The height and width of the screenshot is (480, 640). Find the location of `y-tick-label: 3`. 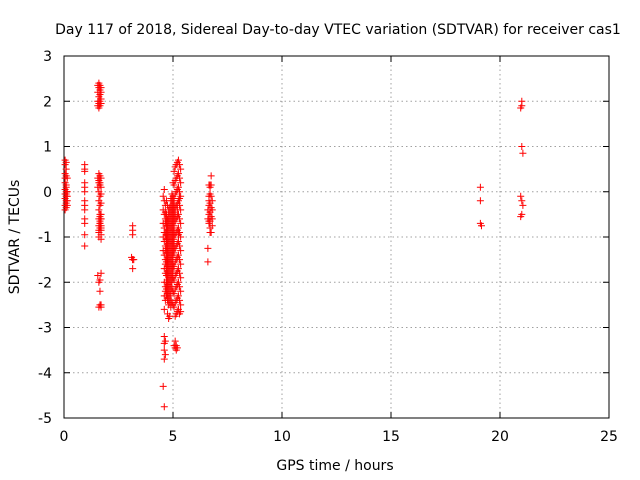

y-tick-label: 3 is located at coordinates (47, 57).